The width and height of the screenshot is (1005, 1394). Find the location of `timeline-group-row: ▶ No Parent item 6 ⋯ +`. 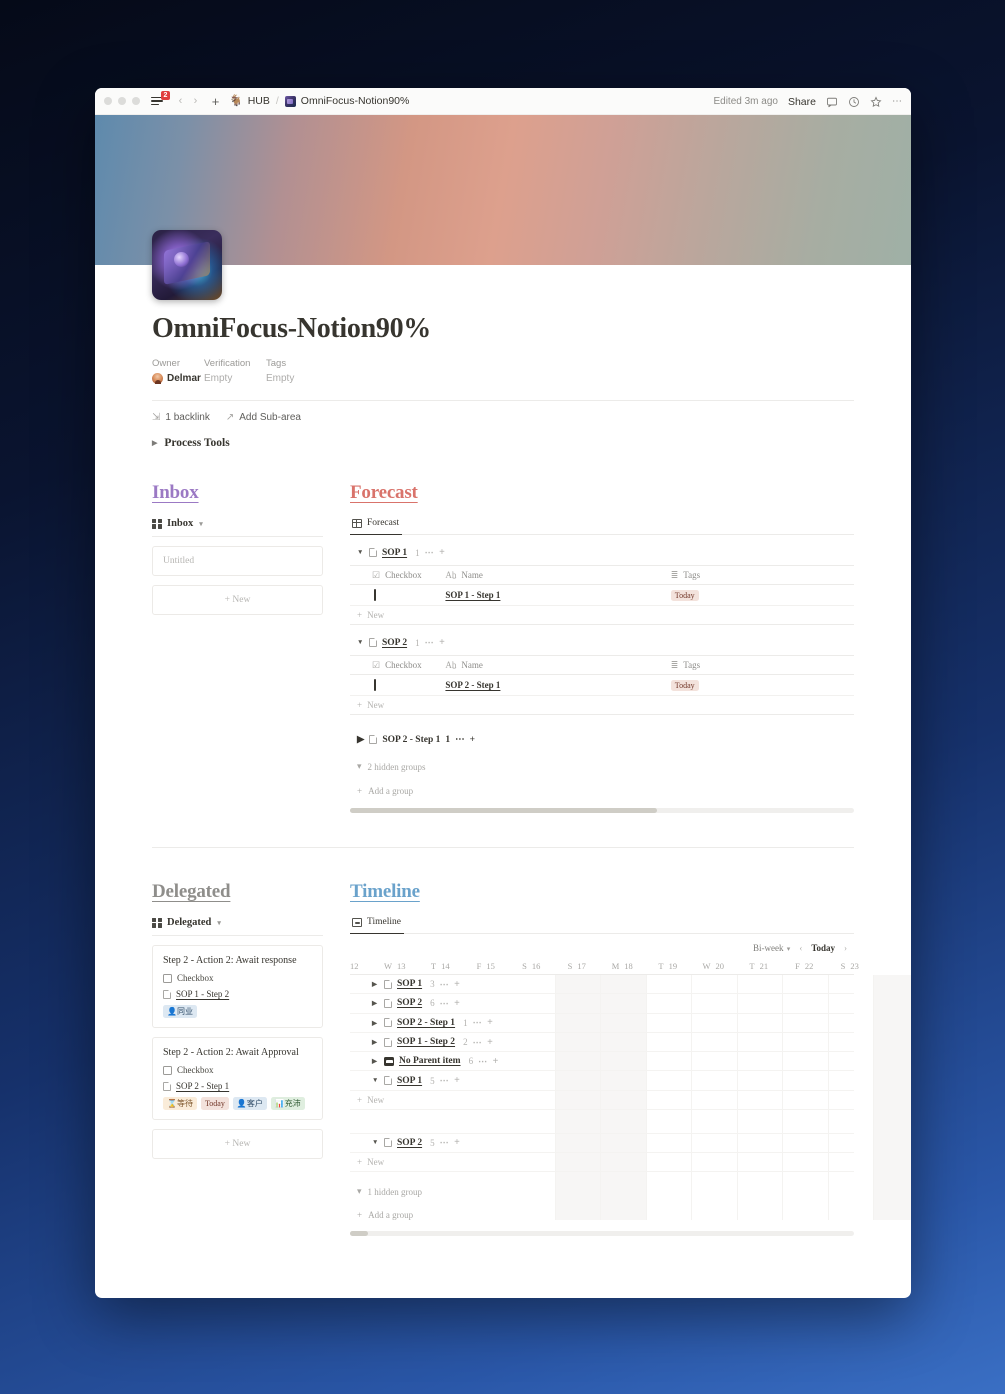

timeline-group-row: ▶ No Parent item 6 ⋯ + is located at coordinates (602, 1062).